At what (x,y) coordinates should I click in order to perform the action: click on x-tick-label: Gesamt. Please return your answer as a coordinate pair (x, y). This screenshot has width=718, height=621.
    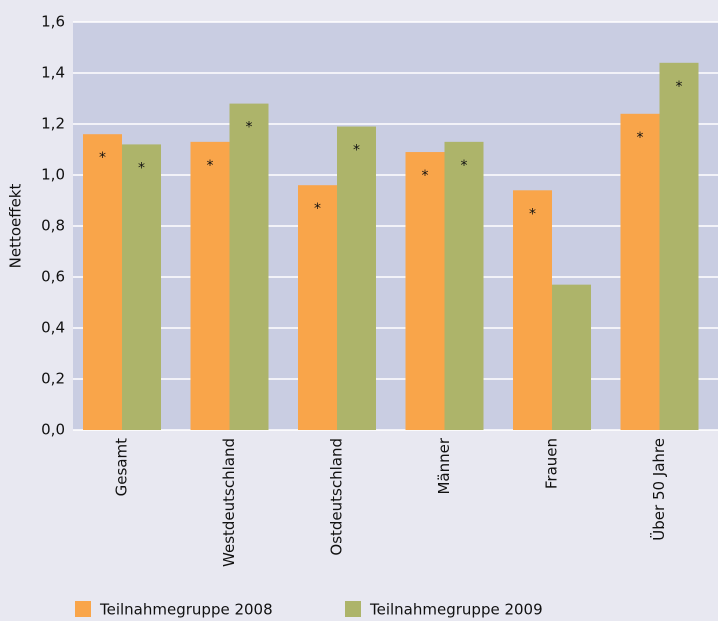
    Looking at the image, I should click on (122, 467).